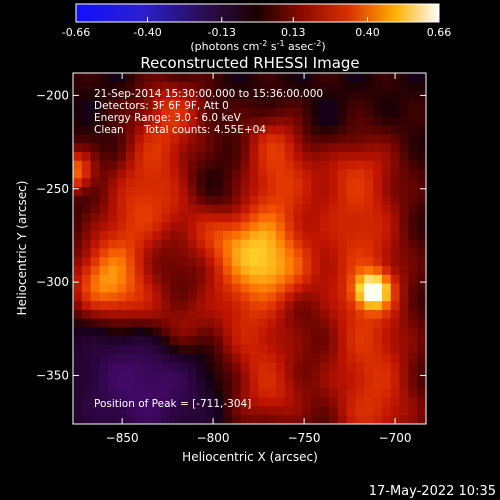 Image resolution: width=500 pixels, height=500 pixels. Describe the element at coordinates (257, 13) in the screenshot. I see `colorbar-gradient` at that location.